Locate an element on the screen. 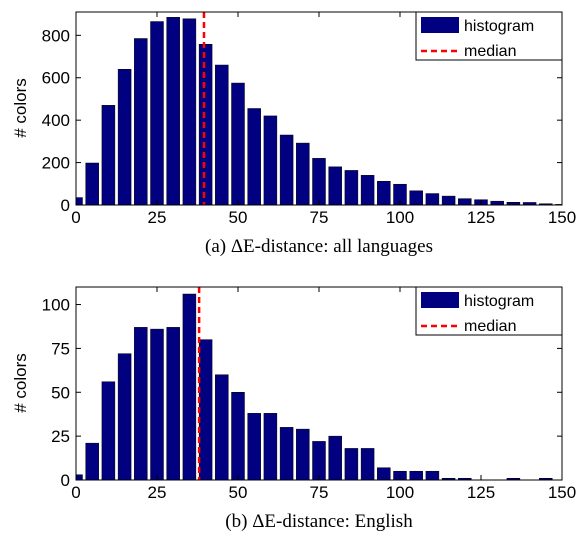  y-tick-label-b-25: 25 is located at coordinates (60, 436).